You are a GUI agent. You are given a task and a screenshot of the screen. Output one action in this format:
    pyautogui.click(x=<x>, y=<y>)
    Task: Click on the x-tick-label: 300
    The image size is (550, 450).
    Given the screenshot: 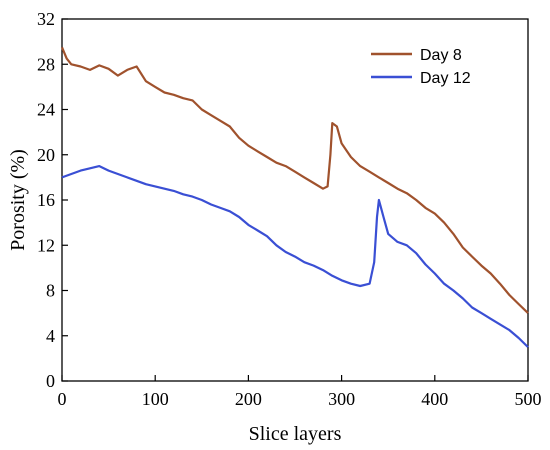 What is the action you would take?
    pyautogui.click(x=341, y=399)
    